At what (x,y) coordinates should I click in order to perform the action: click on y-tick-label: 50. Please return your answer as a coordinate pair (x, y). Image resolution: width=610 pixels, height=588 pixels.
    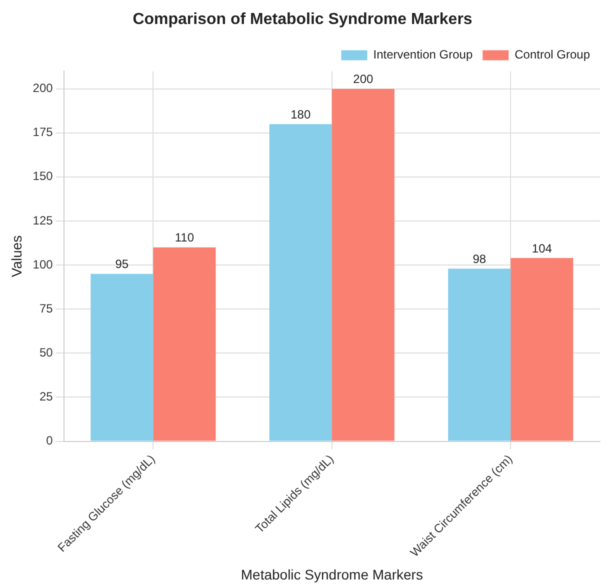
    Looking at the image, I should click on (46, 352).